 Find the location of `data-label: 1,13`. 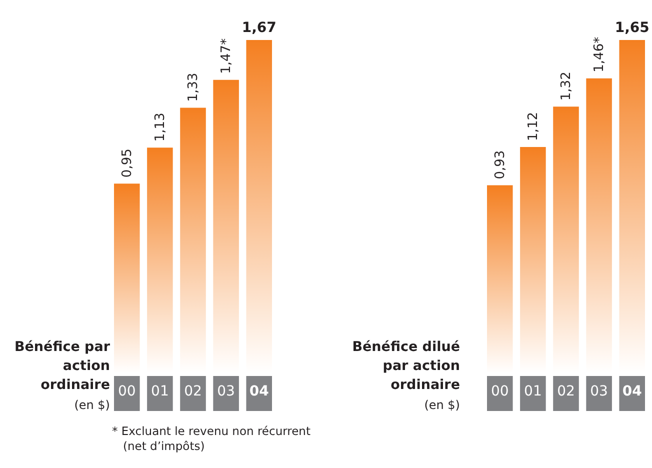

data-label: 1,13 is located at coordinates (160, 127).